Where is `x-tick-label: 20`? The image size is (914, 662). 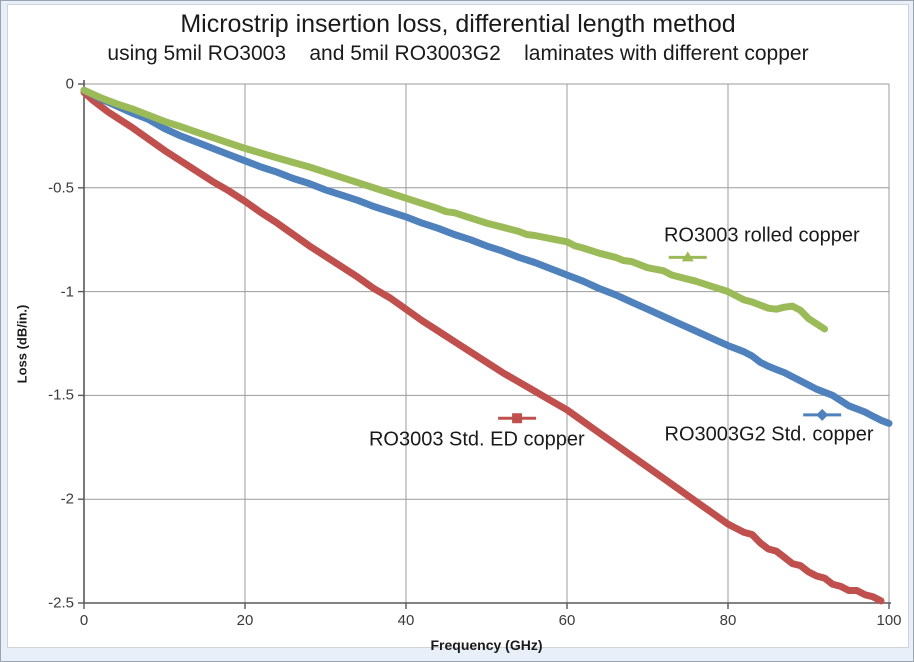
x-tick-label: 20 is located at coordinates (245, 620).